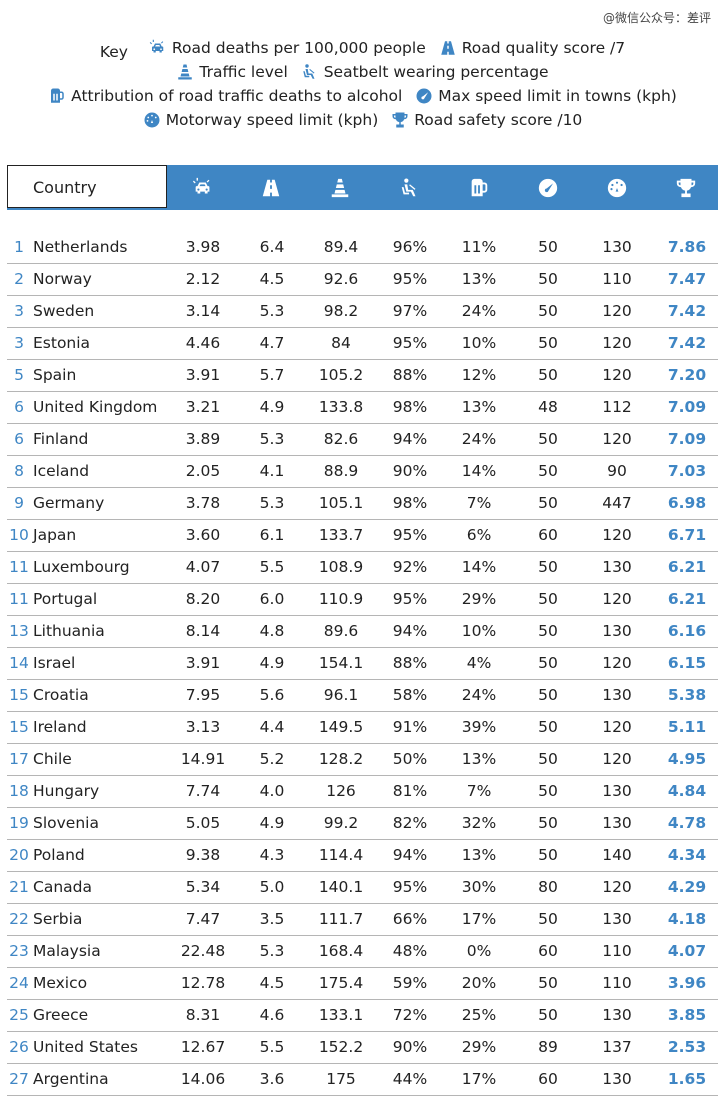  I want to click on deaths-cell: 3.60, so click(203, 535).